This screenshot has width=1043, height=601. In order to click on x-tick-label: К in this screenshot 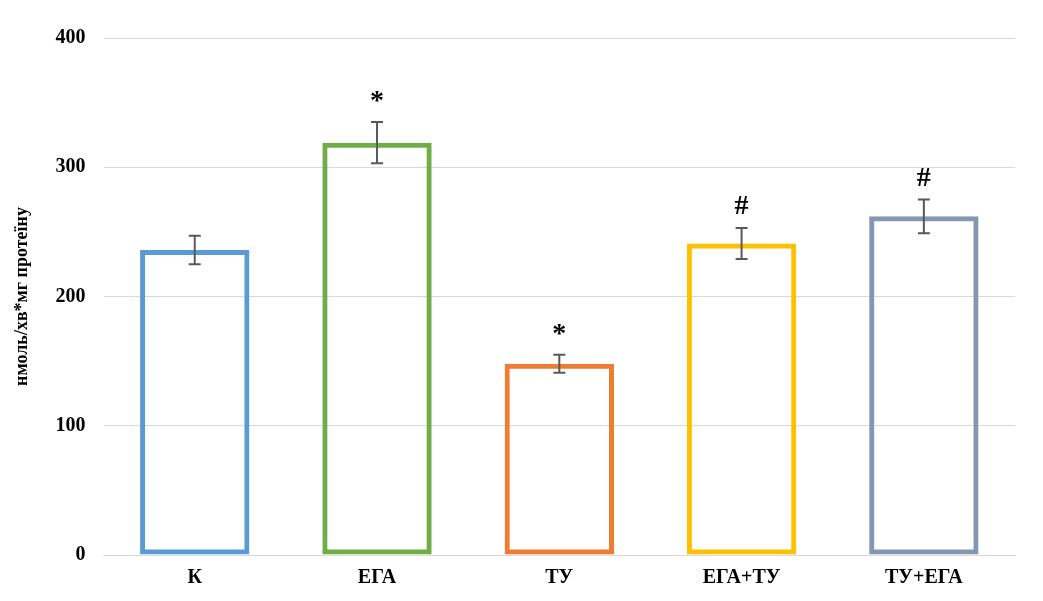, I will do `click(195, 576)`.